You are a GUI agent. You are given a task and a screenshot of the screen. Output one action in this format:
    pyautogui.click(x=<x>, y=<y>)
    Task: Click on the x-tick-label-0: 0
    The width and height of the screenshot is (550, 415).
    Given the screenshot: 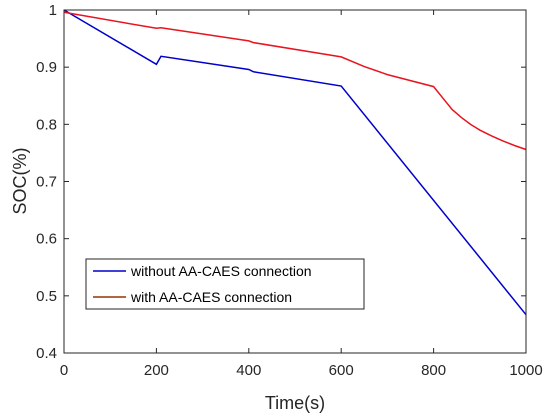 What is the action you would take?
    pyautogui.click(x=64, y=370)
    